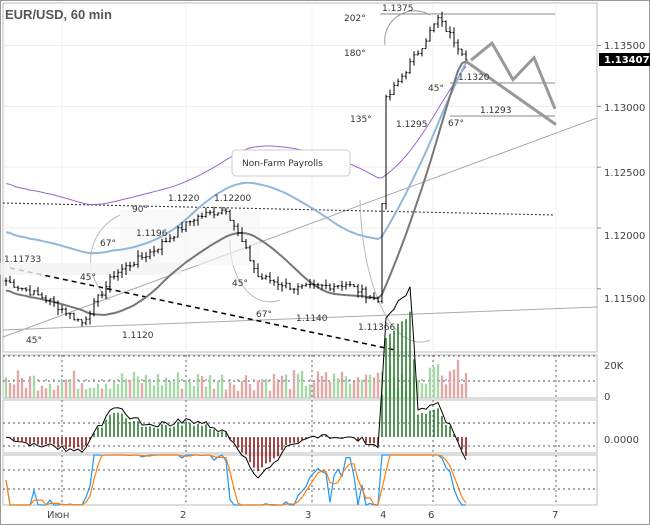 This screenshot has height=525, width=650. What do you see at coordinates (361, 120) in the screenshot?
I see `angle-label: 135°` at bounding box center [361, 120].